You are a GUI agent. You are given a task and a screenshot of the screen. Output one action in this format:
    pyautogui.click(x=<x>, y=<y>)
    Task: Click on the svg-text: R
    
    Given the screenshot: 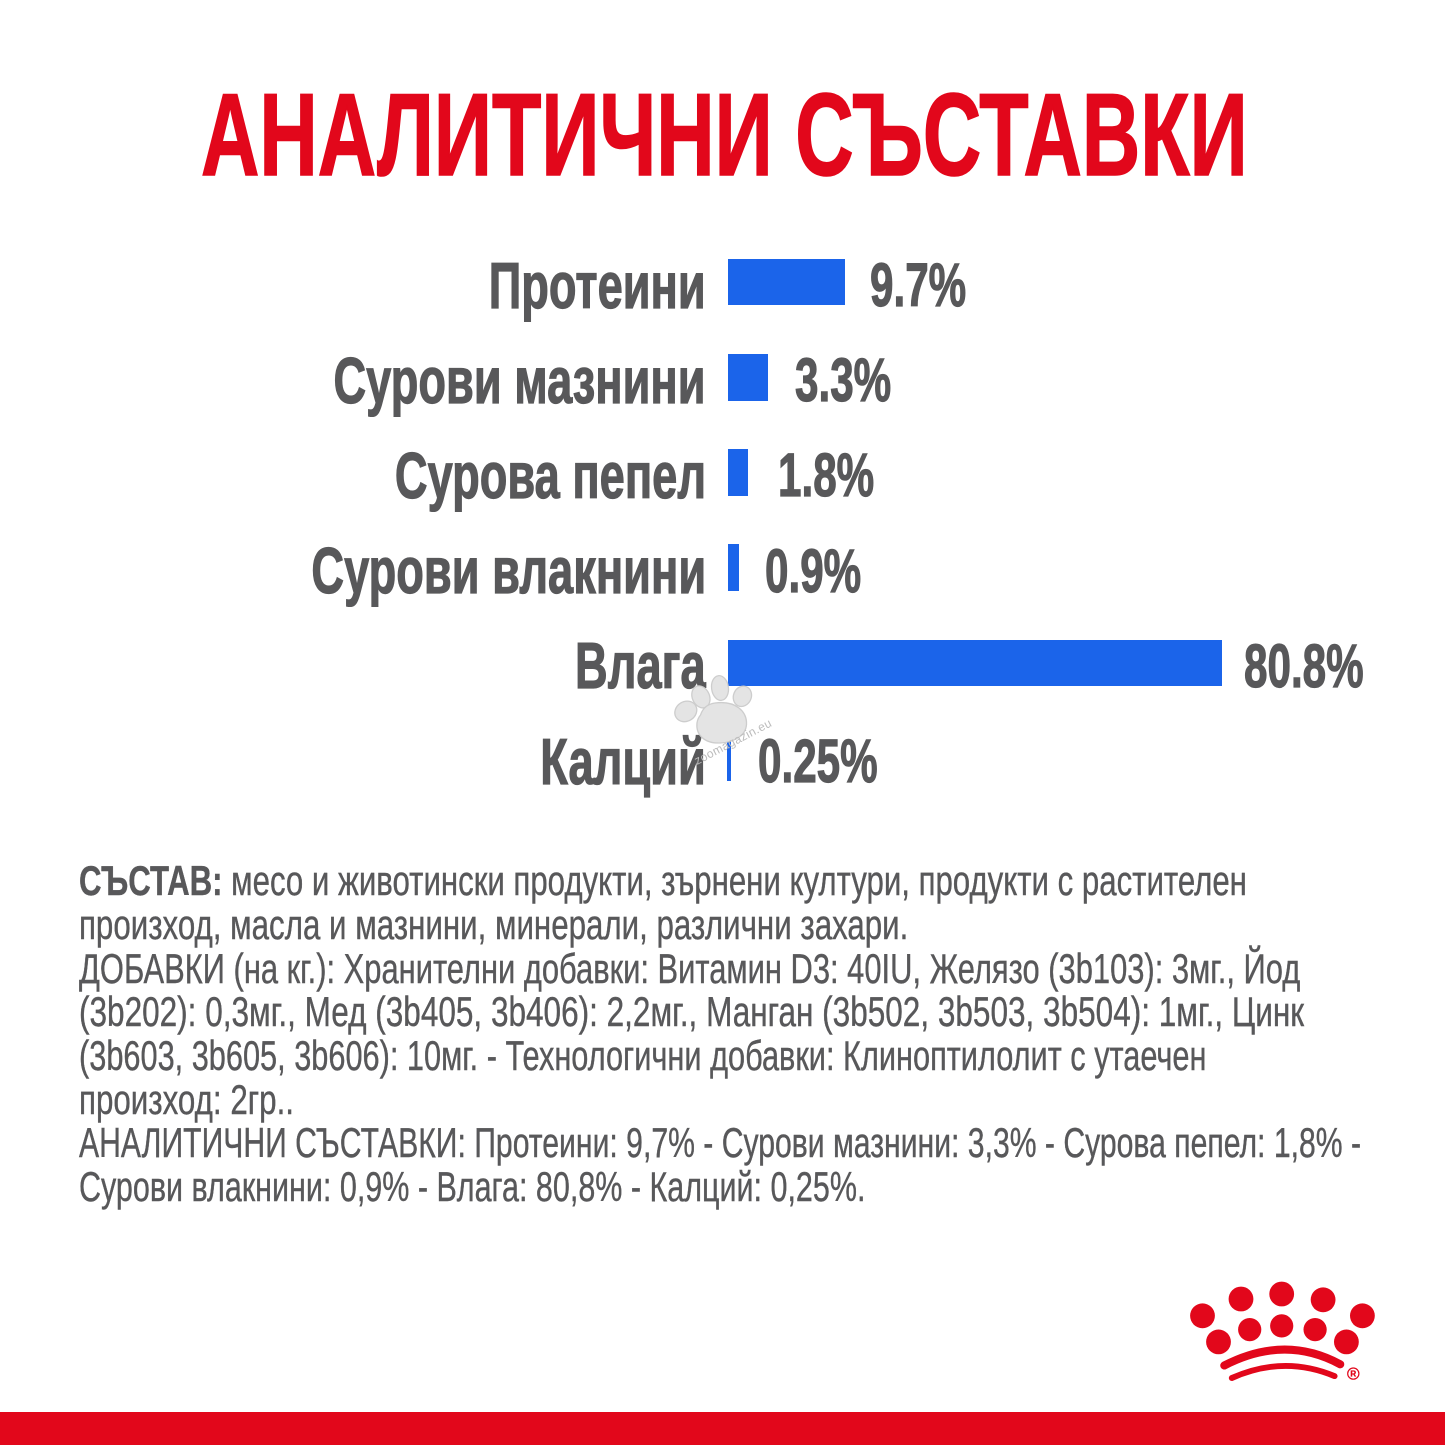 What is the action you would take?
    pyautogui.click(x=1353, y=1374)
    